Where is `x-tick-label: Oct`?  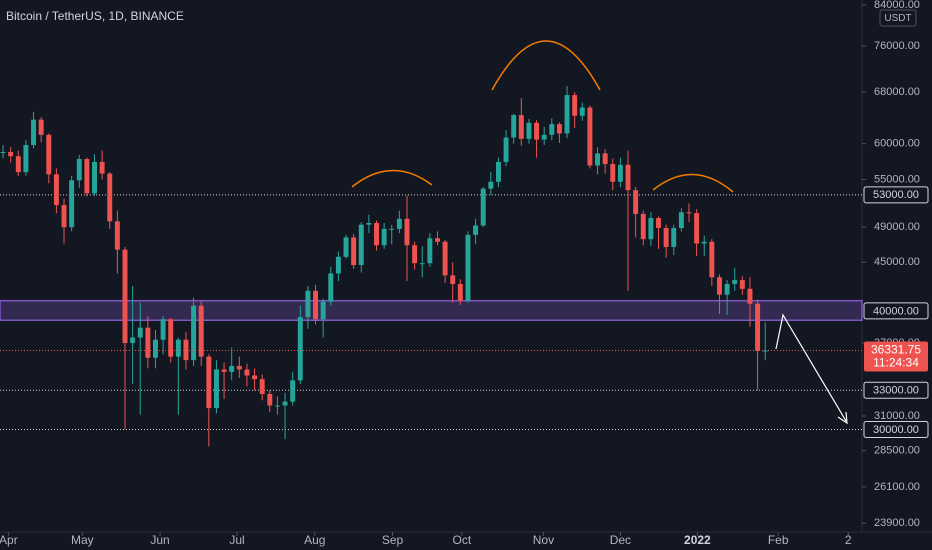 x-tick-label: Oct is located at coordinates (462, 540).